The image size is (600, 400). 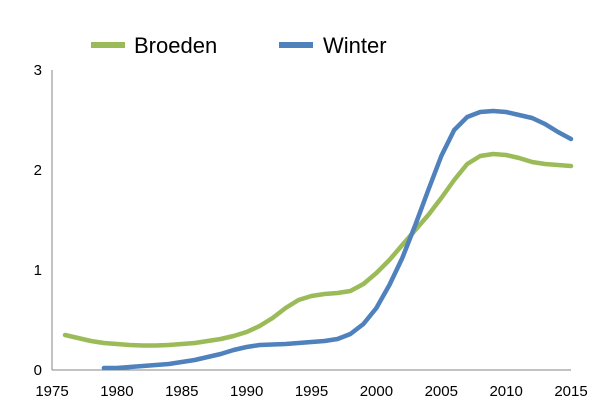 I want to click on legend-label-winter: Winter, so click(x=355, y=45).